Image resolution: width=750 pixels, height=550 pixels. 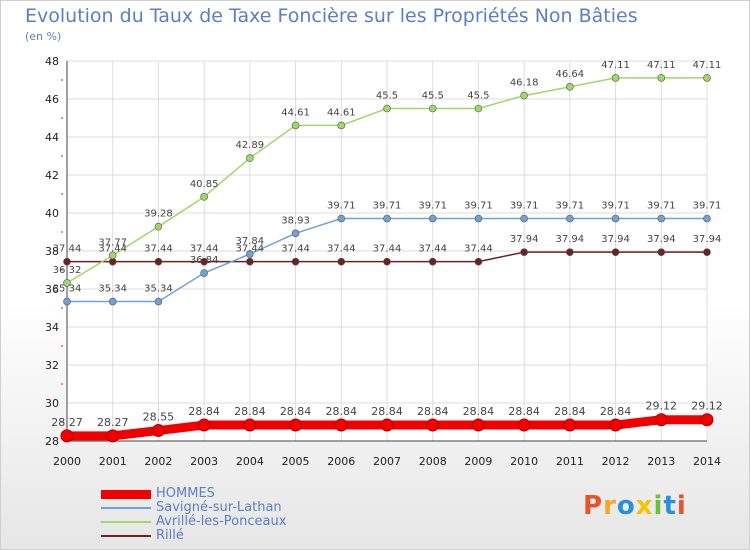 I want to click on legend-label: Savigné-sur-Lathan, so click(x=219, y=507).